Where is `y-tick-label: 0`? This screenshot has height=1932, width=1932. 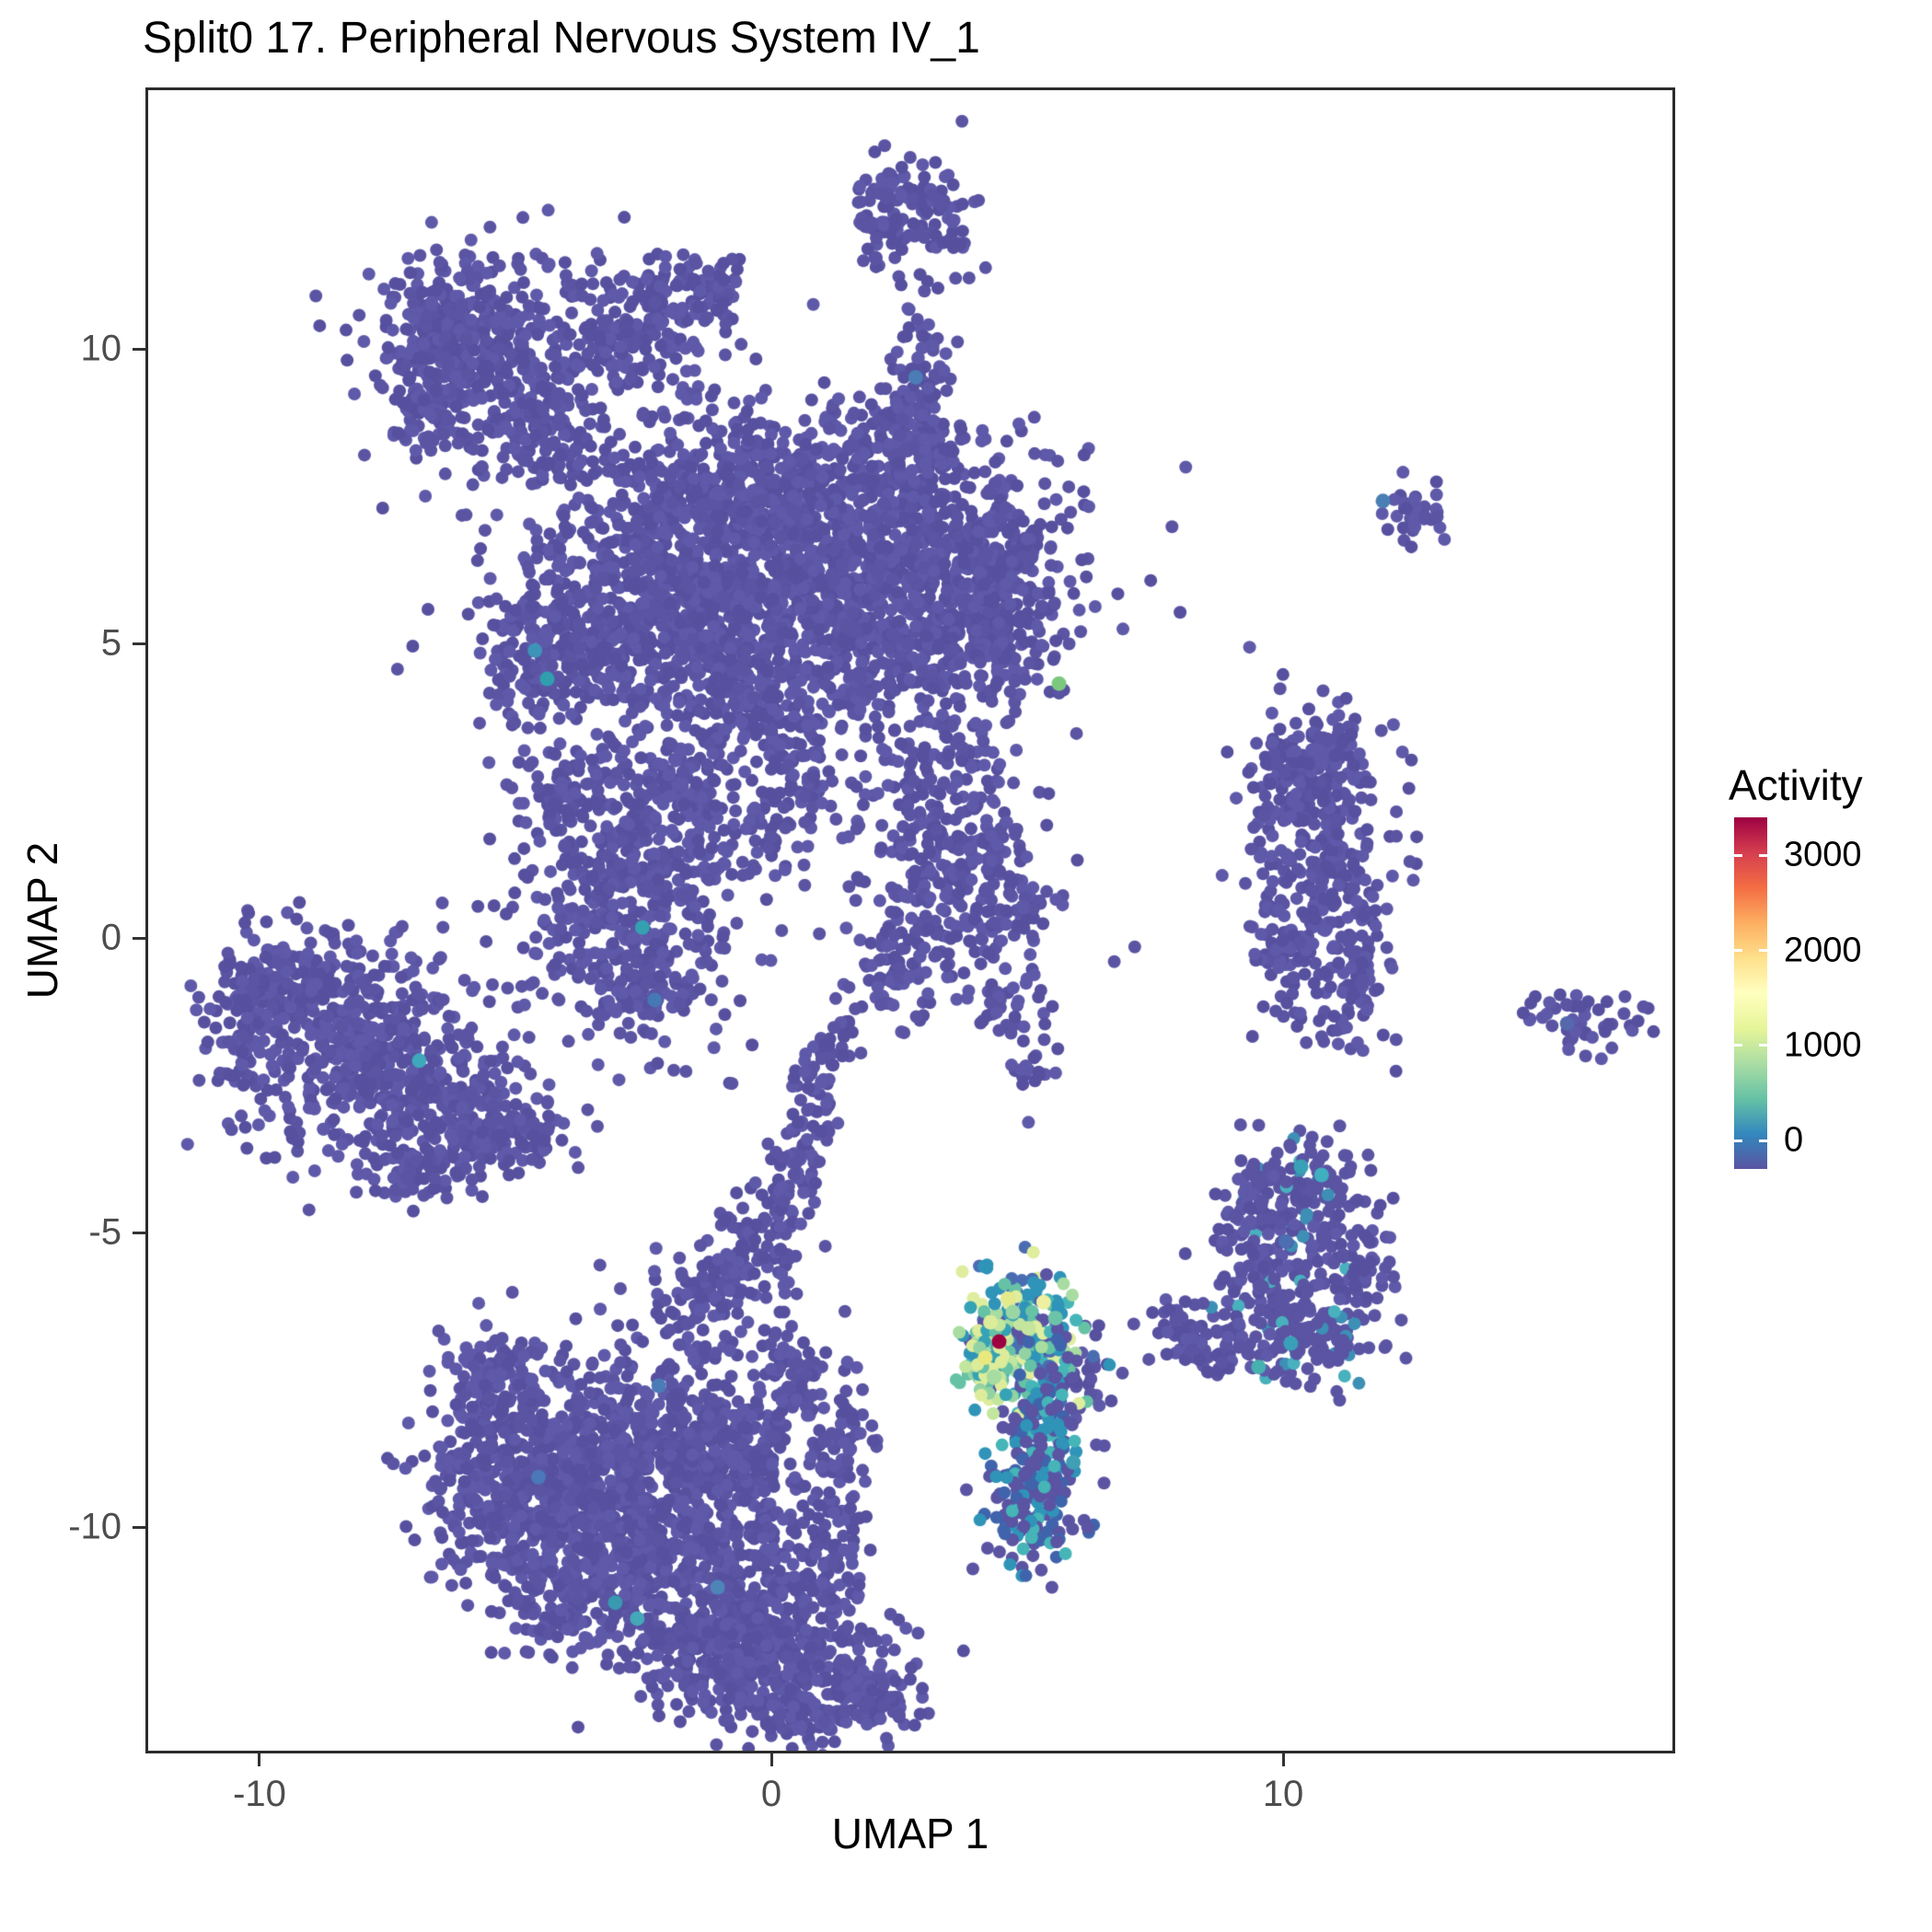 y-tick-label: 0 is located at coordinates (111, 938).